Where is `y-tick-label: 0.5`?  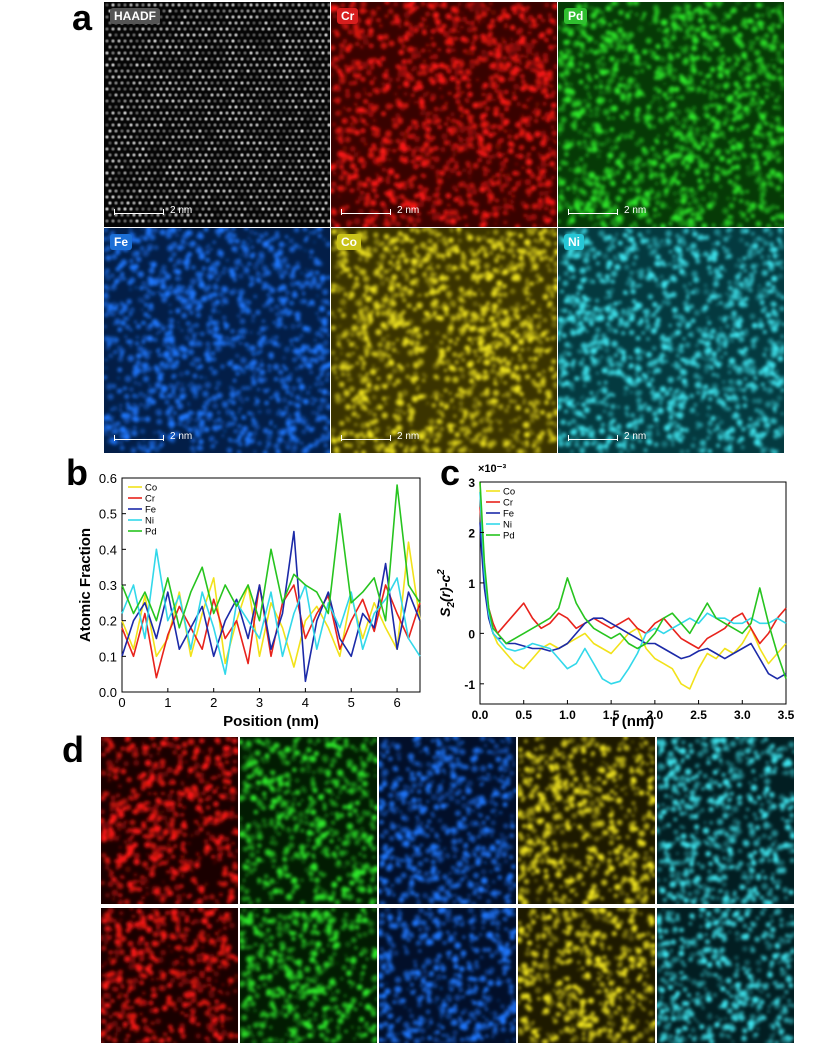 y-tick-label: 0.5 is located at coordinates (108, 514).